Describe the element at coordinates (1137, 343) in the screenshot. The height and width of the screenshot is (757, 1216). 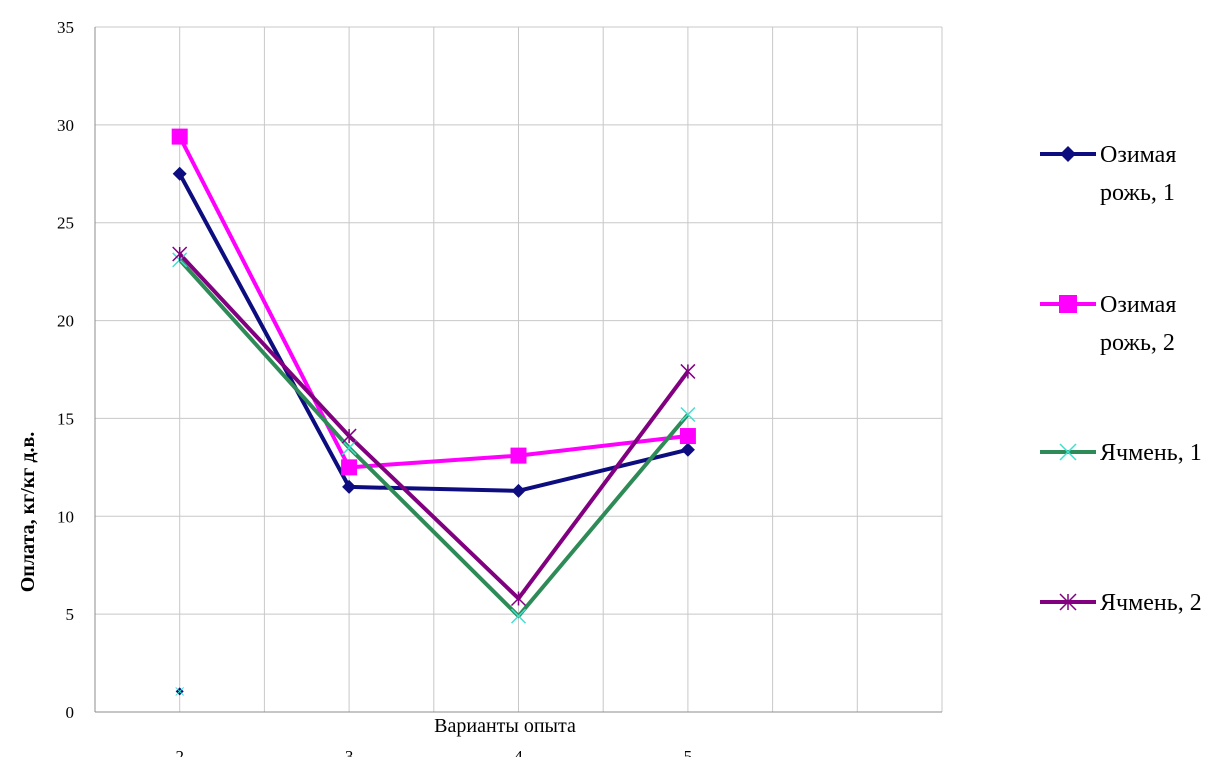
I see `legend-label: рожь, 2` at that location.